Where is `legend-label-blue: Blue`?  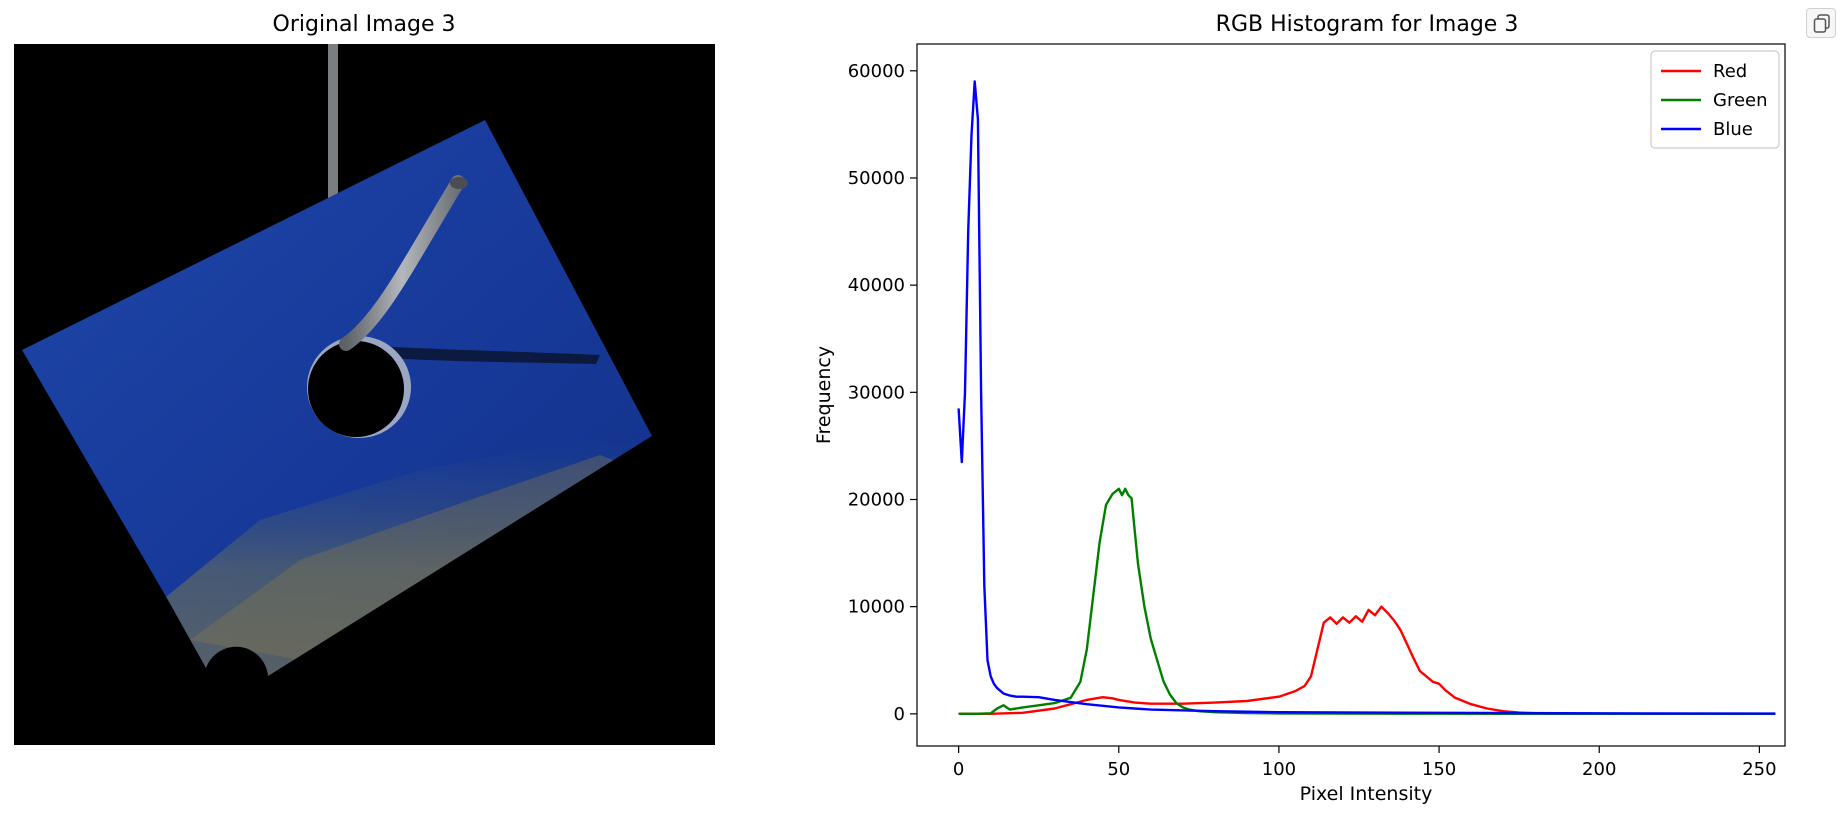
legend-label-blue: Blue is located at coordinates (1733, 129).